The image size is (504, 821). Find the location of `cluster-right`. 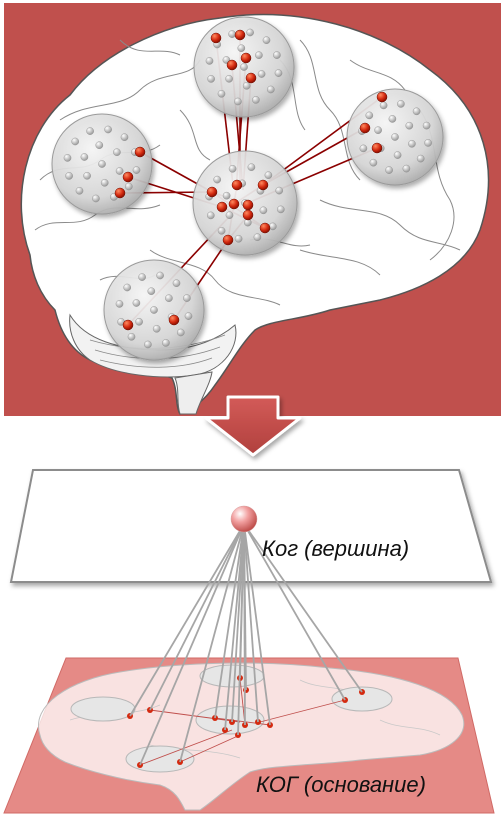

cluster-right is located at coordinates (395, 137).